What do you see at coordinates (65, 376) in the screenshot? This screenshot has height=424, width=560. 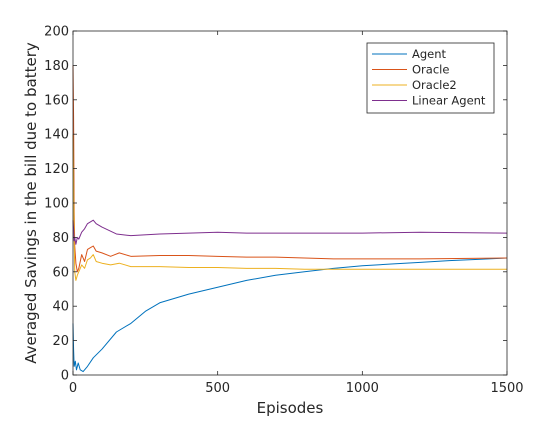 I see `y-tick-label: 0` at bounding box center [65, 376].